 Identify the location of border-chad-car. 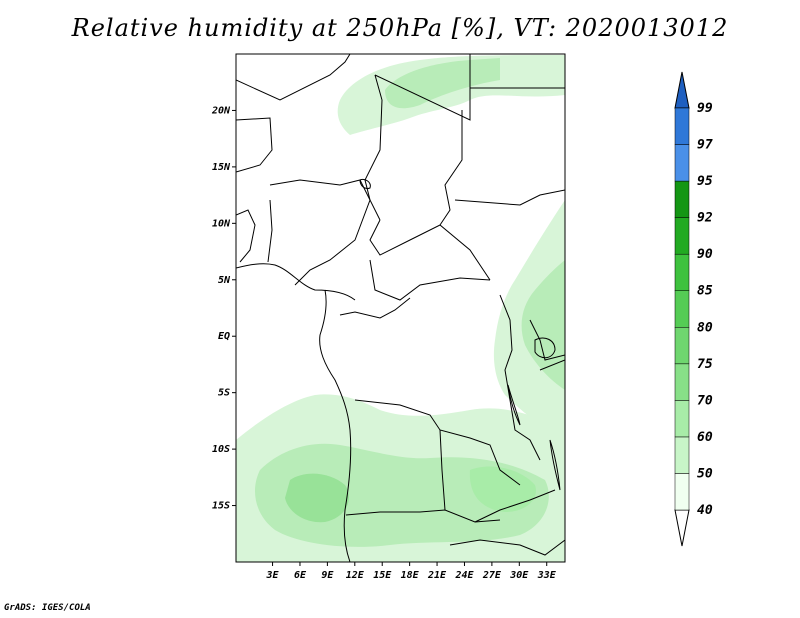
(430, 250).